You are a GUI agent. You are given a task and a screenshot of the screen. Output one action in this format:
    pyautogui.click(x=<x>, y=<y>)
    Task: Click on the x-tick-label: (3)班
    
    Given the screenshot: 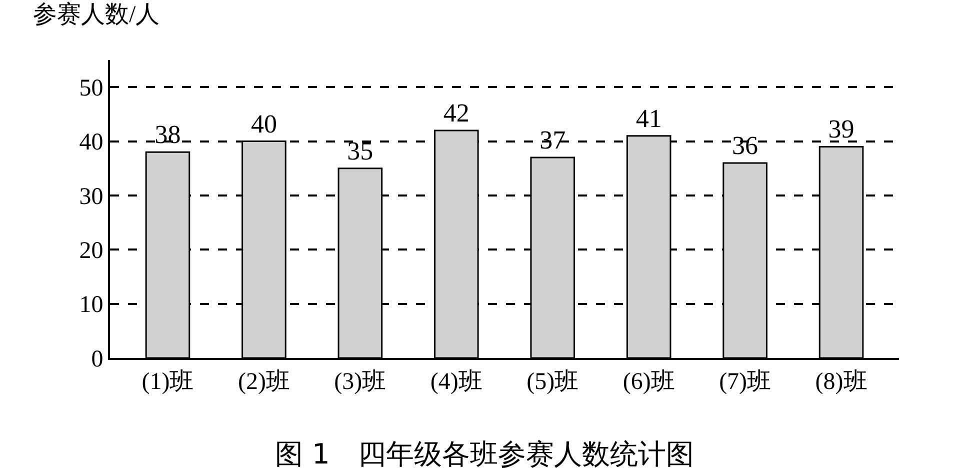 What is the action you would take?
    pyautogui.click(x=360, y=381)
    